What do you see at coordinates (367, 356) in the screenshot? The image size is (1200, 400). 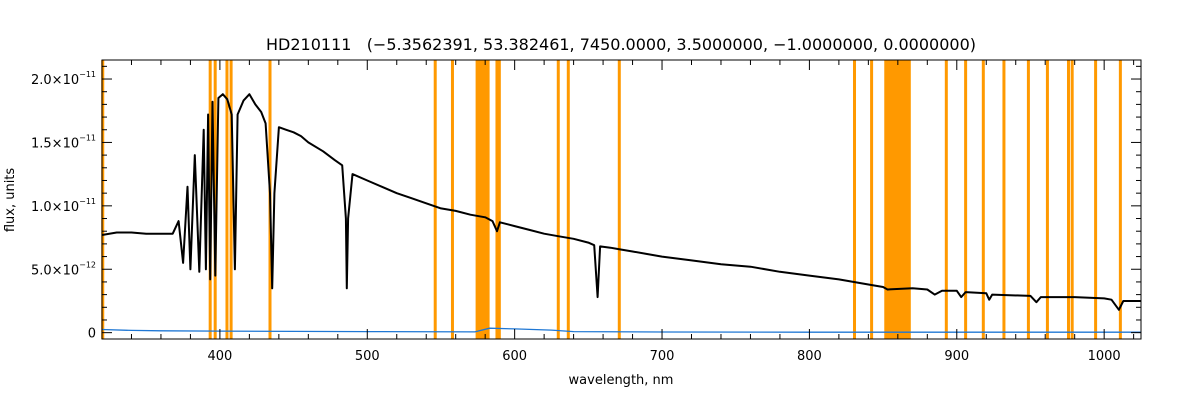 I see `x-tick-label: 500` at bounding box center [367, 356].